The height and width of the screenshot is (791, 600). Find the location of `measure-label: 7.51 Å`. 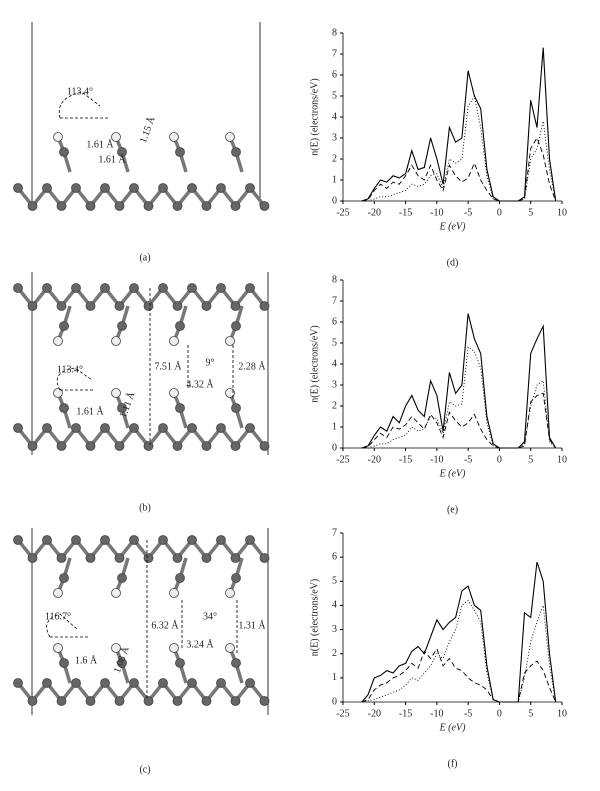

measure-label: 7.51 Å is located at coordinates (168, 366).